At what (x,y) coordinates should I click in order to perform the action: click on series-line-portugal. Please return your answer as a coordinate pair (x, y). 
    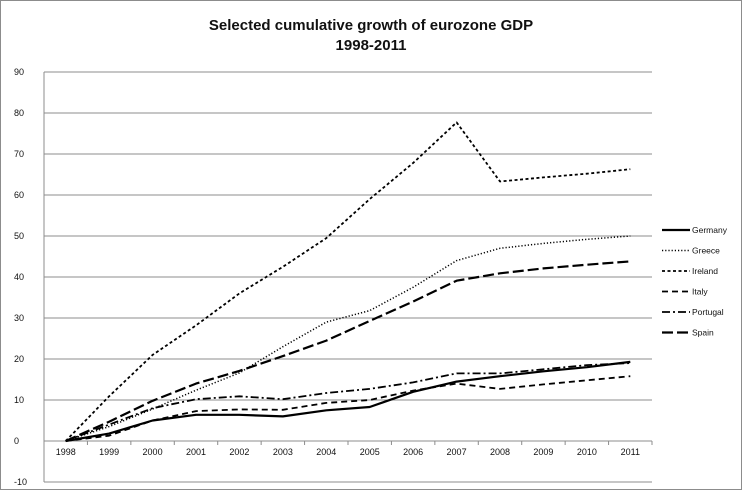
    Looking at the image, I should click on (348, 402).